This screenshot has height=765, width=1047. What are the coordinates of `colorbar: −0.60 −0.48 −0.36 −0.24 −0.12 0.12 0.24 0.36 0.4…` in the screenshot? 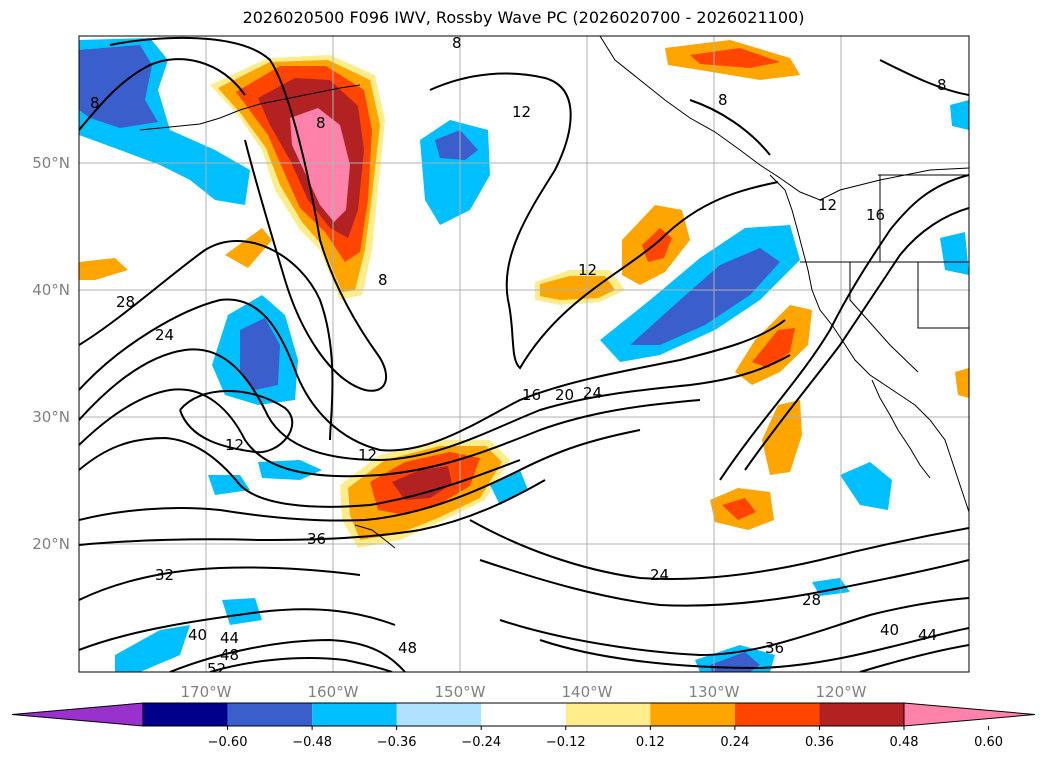 It's located at (523, 726).